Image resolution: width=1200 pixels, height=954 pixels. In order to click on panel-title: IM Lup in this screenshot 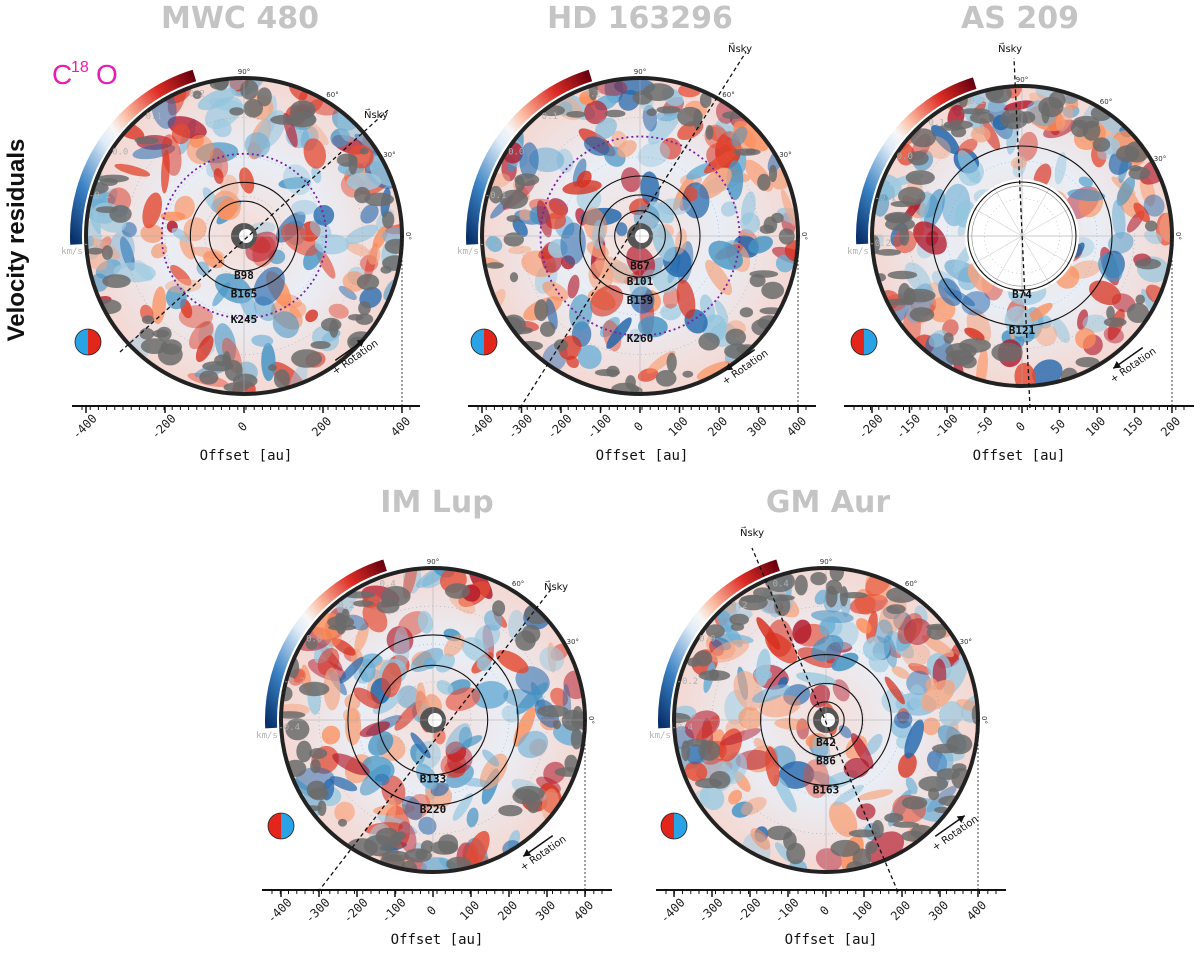, I will do `click(436, 502)`.